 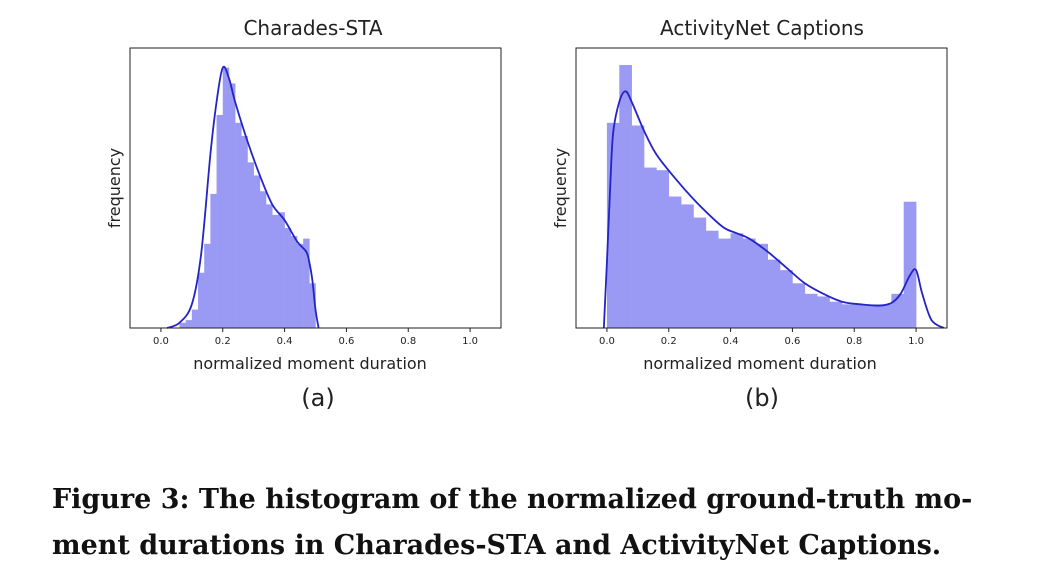 What do you see at coordinates (310, 363) in the screenshot?
I see `x-axis-label-a: normalized moment duration` at bounding box center [310, 363].